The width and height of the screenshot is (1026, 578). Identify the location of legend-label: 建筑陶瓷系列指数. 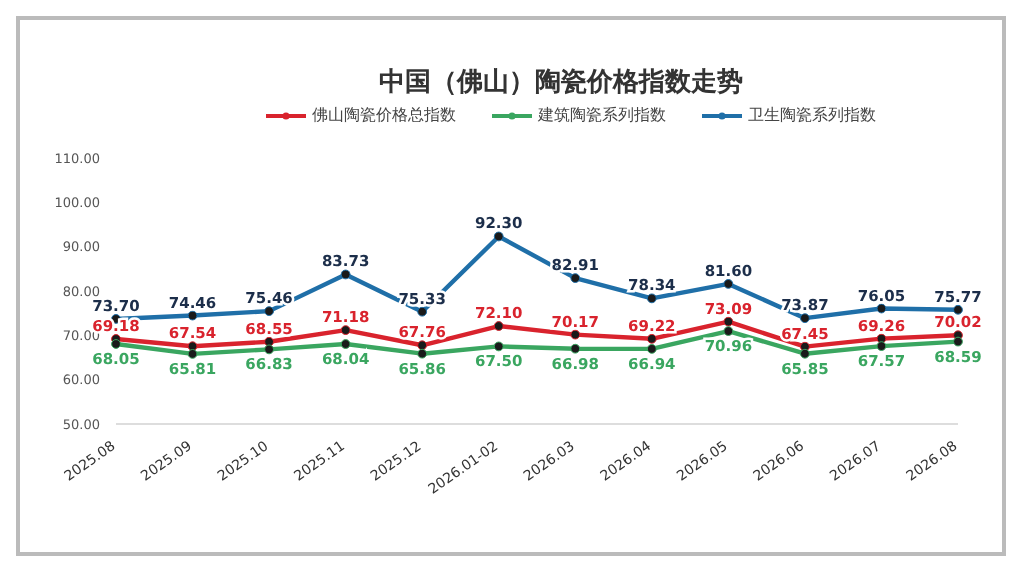
(601, 115).